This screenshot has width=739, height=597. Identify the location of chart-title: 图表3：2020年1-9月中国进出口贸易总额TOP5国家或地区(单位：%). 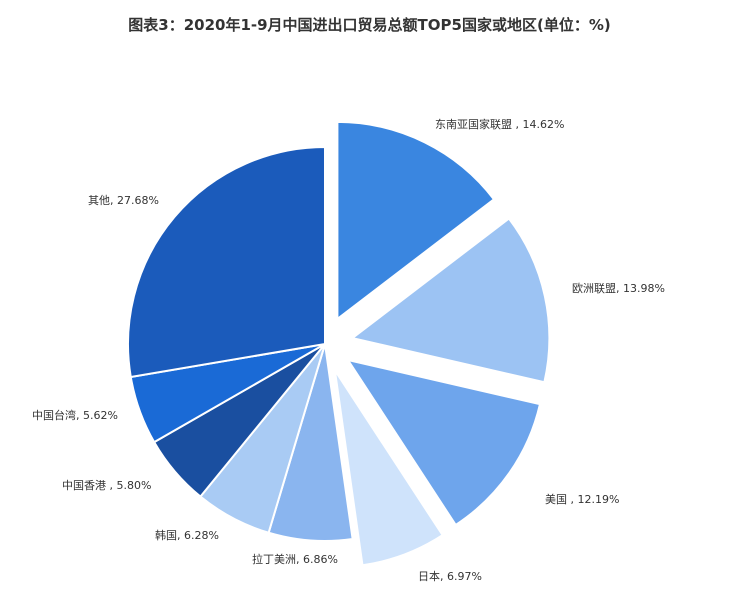
(369, 25).